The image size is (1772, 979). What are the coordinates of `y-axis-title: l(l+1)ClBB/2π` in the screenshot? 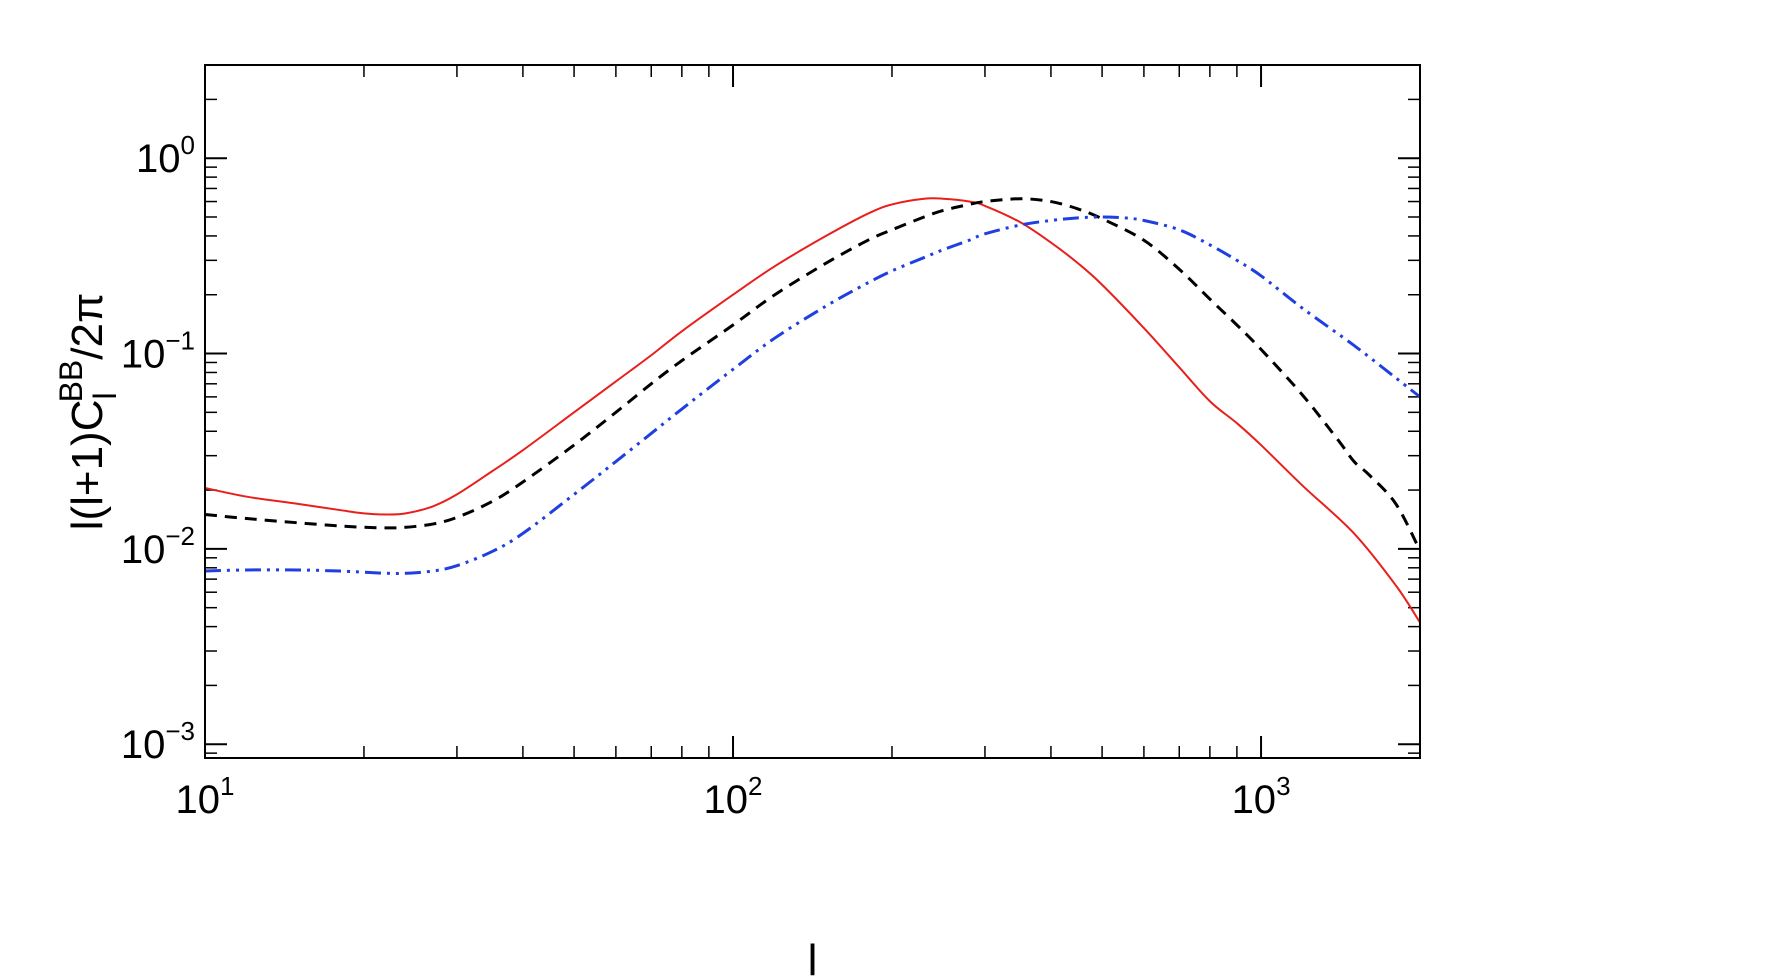 It's located at (88, 412).